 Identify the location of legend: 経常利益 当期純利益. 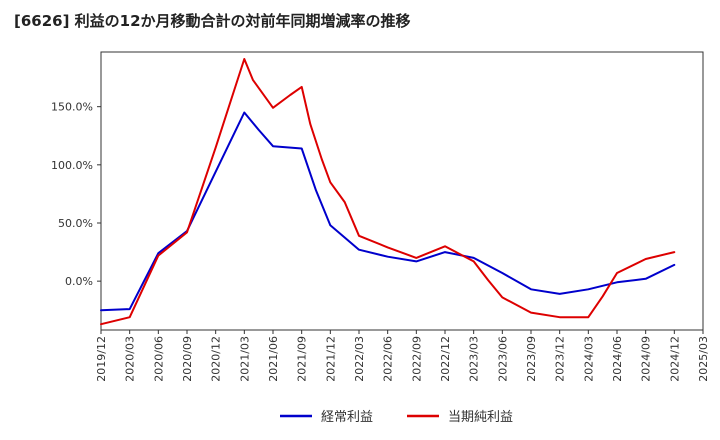
(396, 417).